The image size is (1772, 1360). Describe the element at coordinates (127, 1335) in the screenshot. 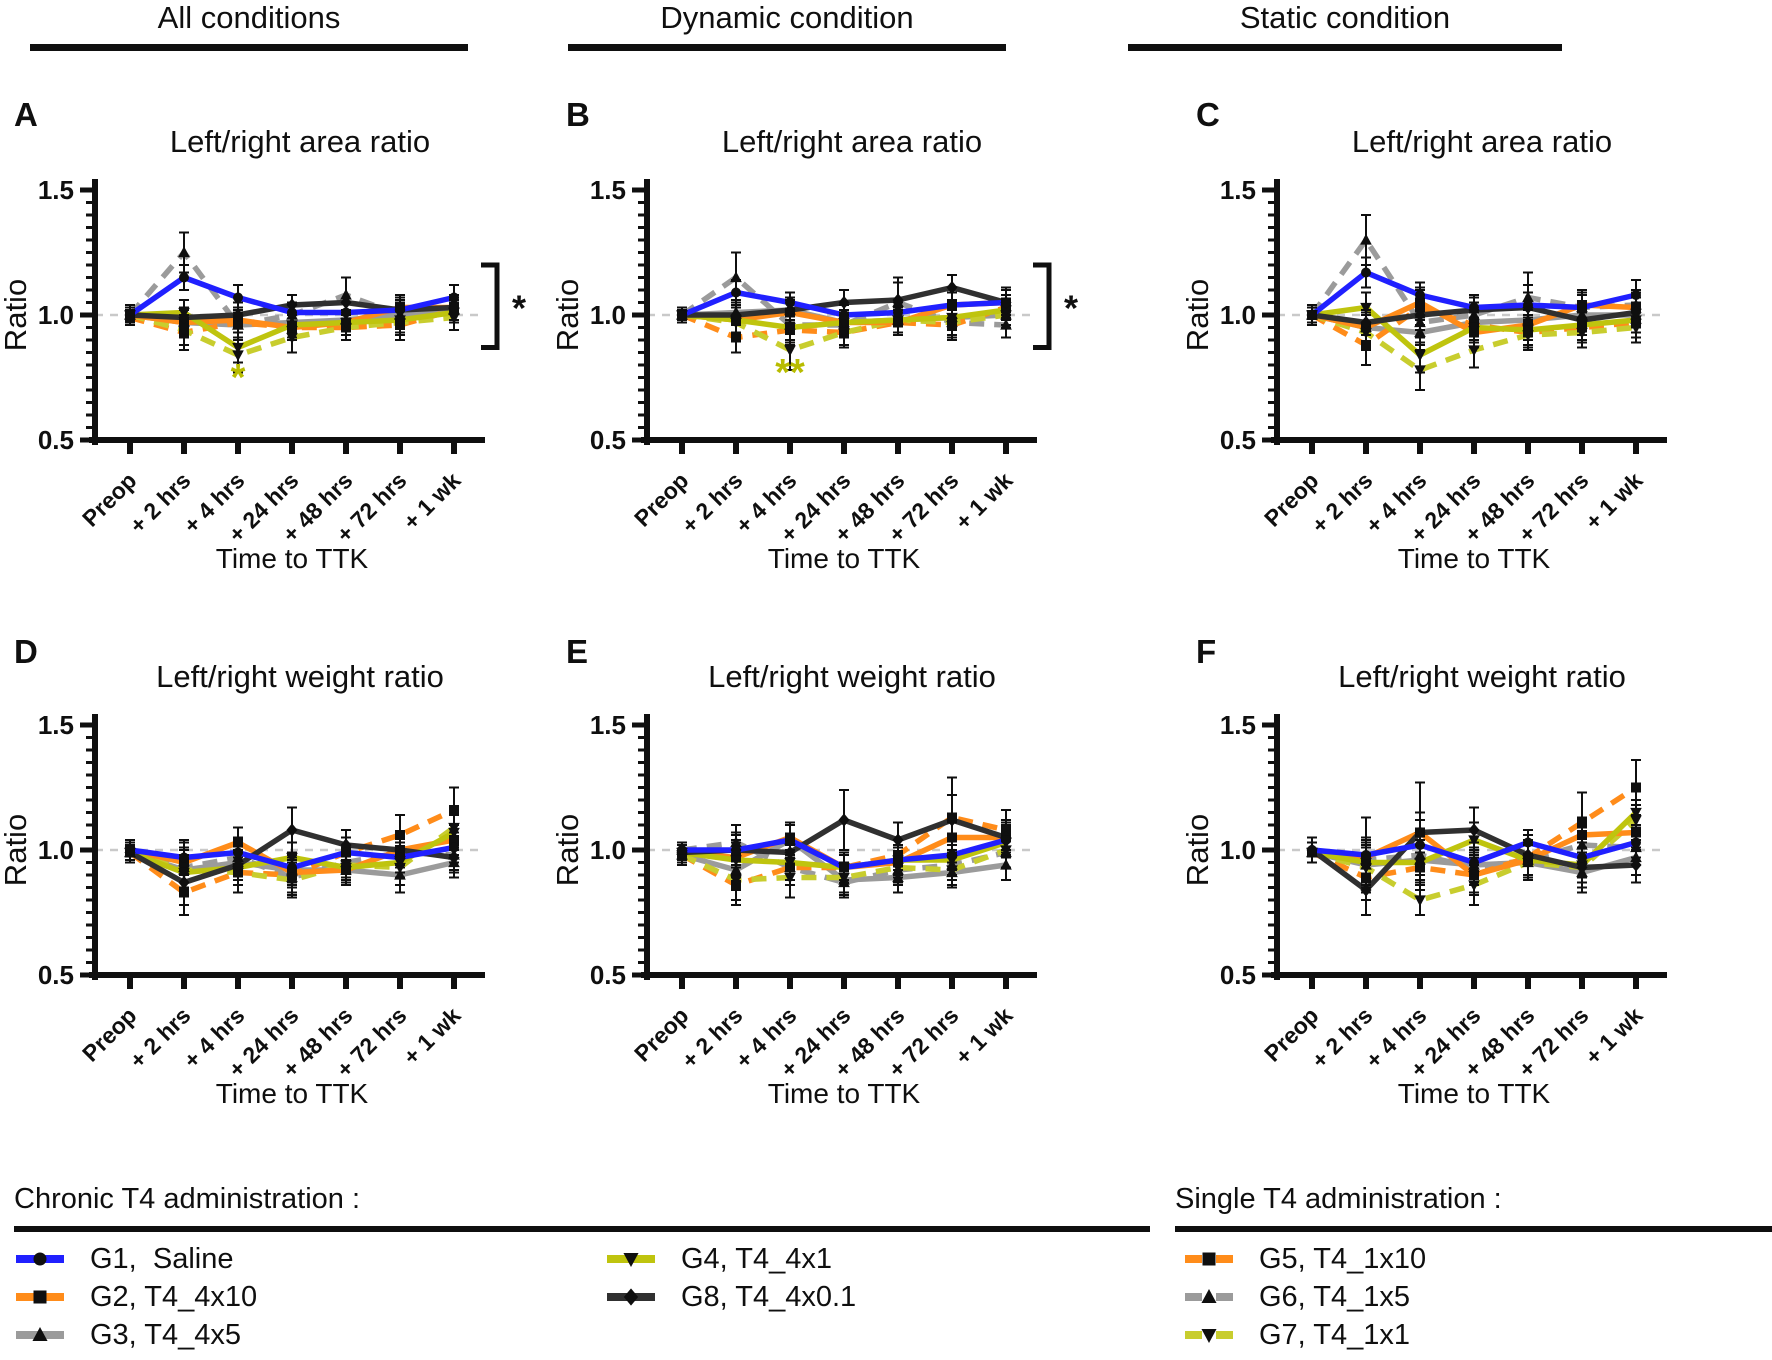

I see `legend-item-G3: G3, T4_4x5` at that location.